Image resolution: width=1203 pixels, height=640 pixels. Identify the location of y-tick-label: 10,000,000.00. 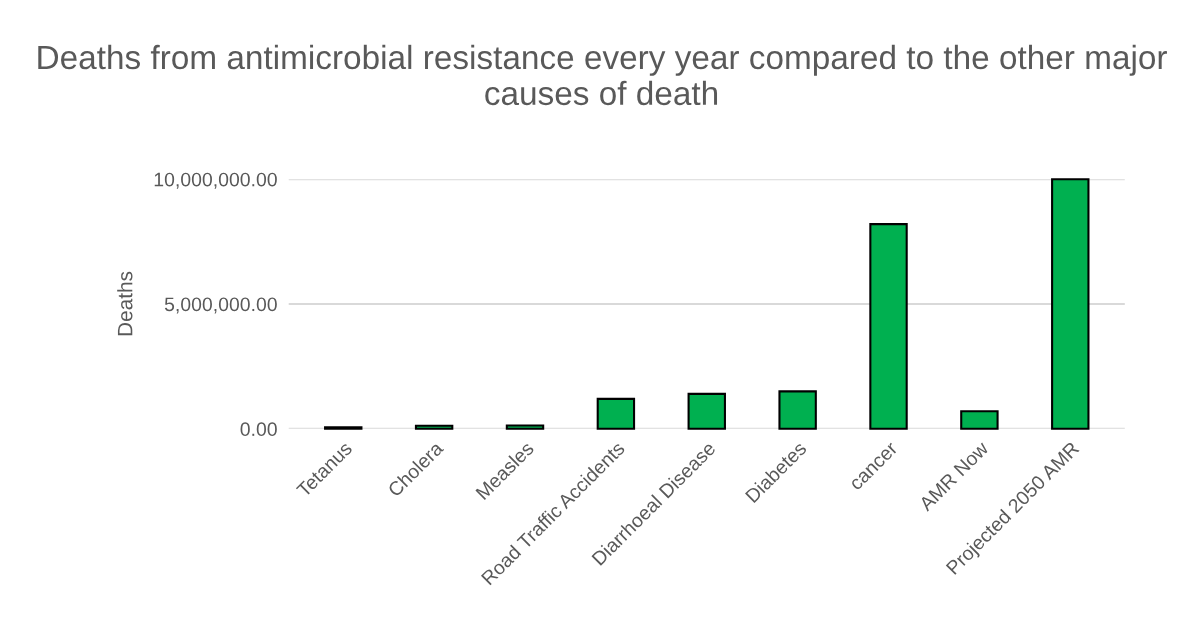
(215, 180).